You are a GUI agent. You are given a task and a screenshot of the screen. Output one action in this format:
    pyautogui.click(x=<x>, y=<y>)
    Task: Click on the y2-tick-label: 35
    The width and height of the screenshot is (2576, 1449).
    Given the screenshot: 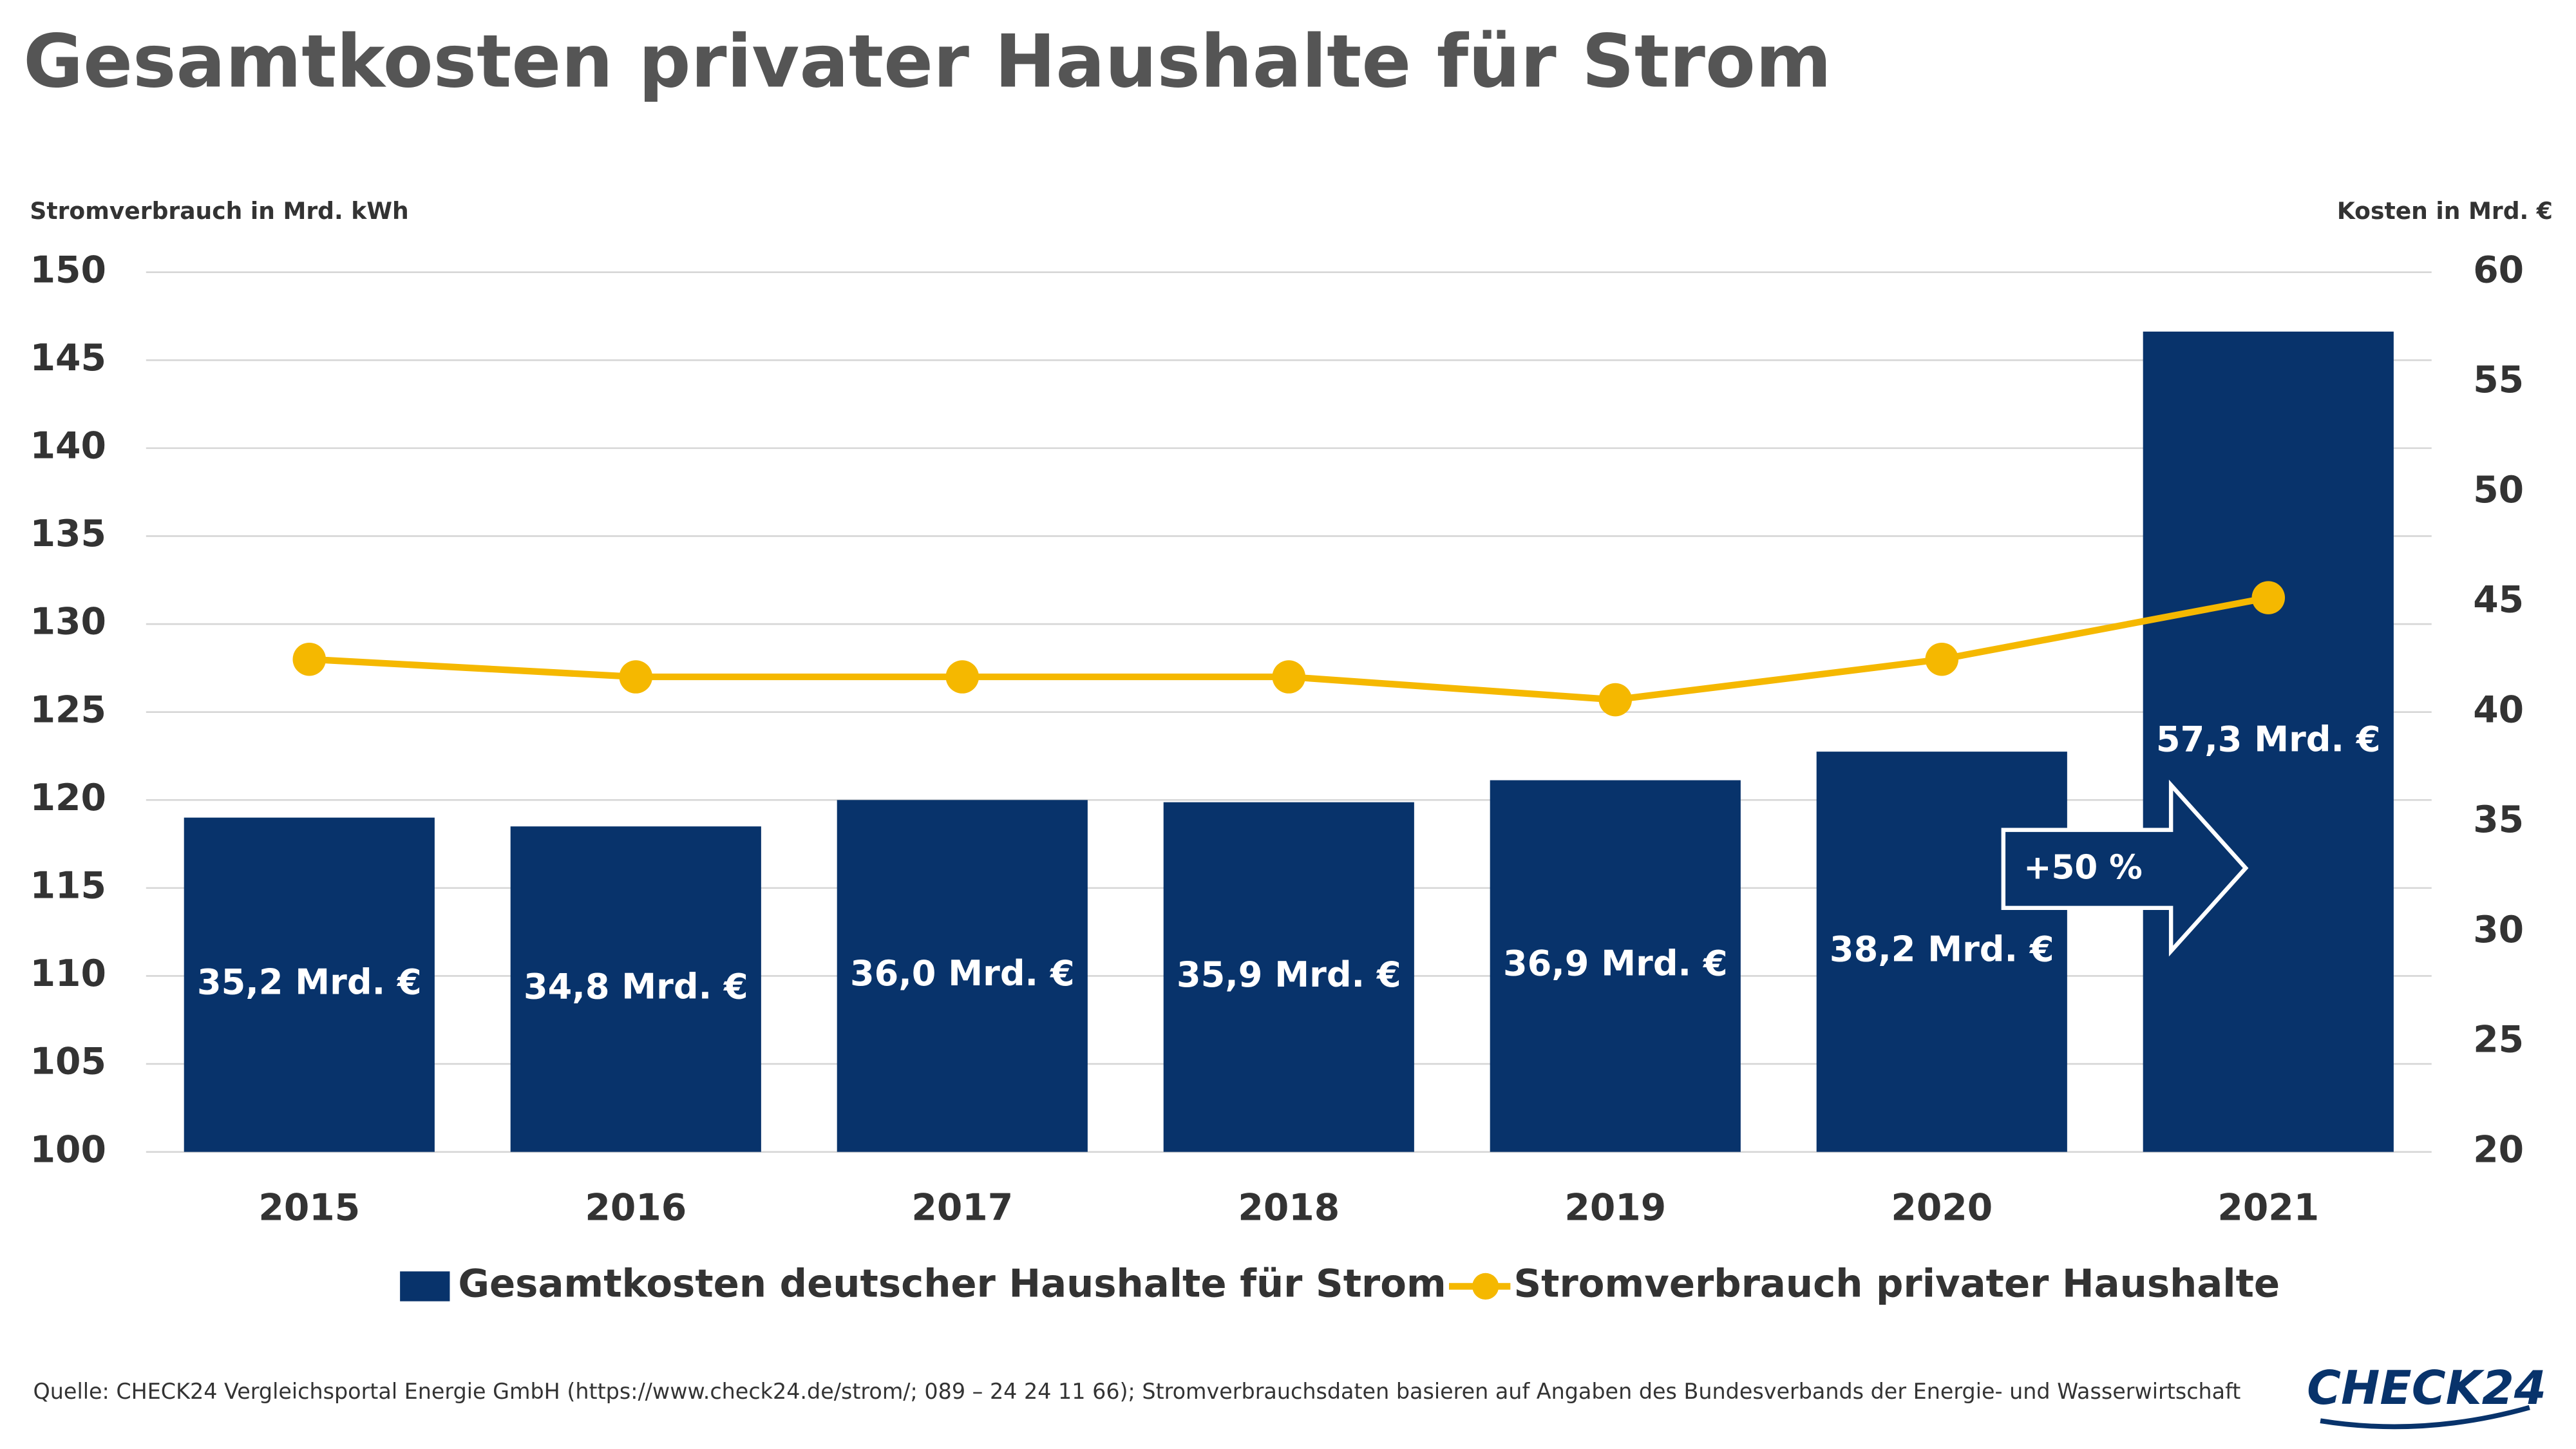 What is the action you would take?
    pyautogui.click(x=2498, y=820)
    